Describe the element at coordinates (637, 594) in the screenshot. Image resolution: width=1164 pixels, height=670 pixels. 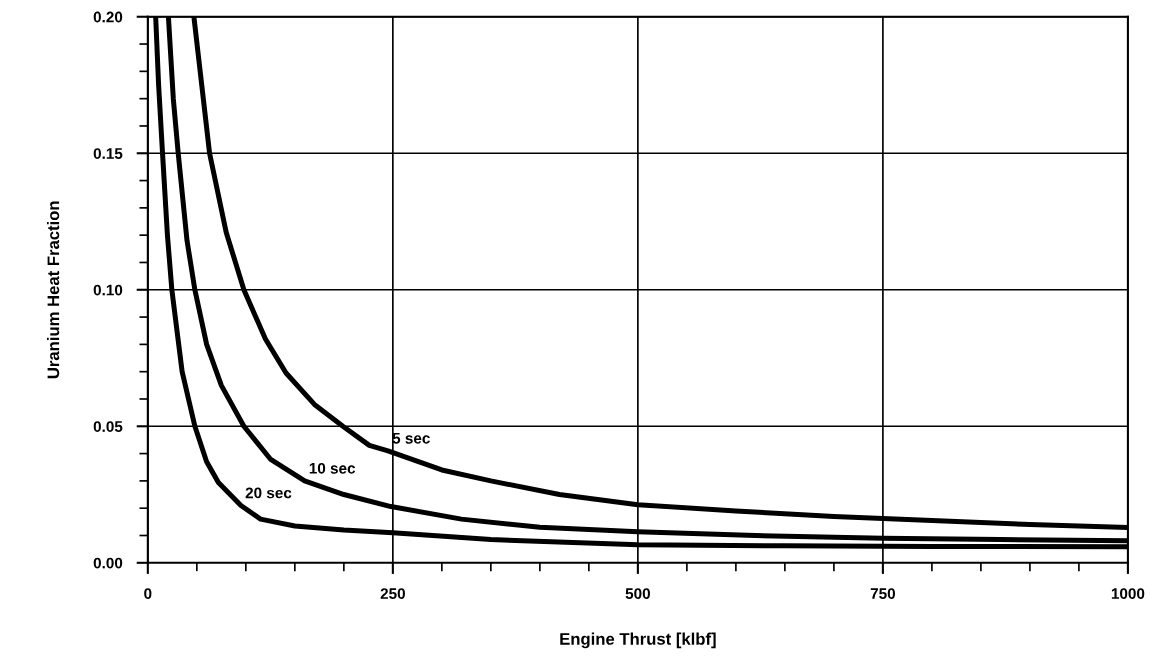
I see `x-tick-label: 500` at that location.